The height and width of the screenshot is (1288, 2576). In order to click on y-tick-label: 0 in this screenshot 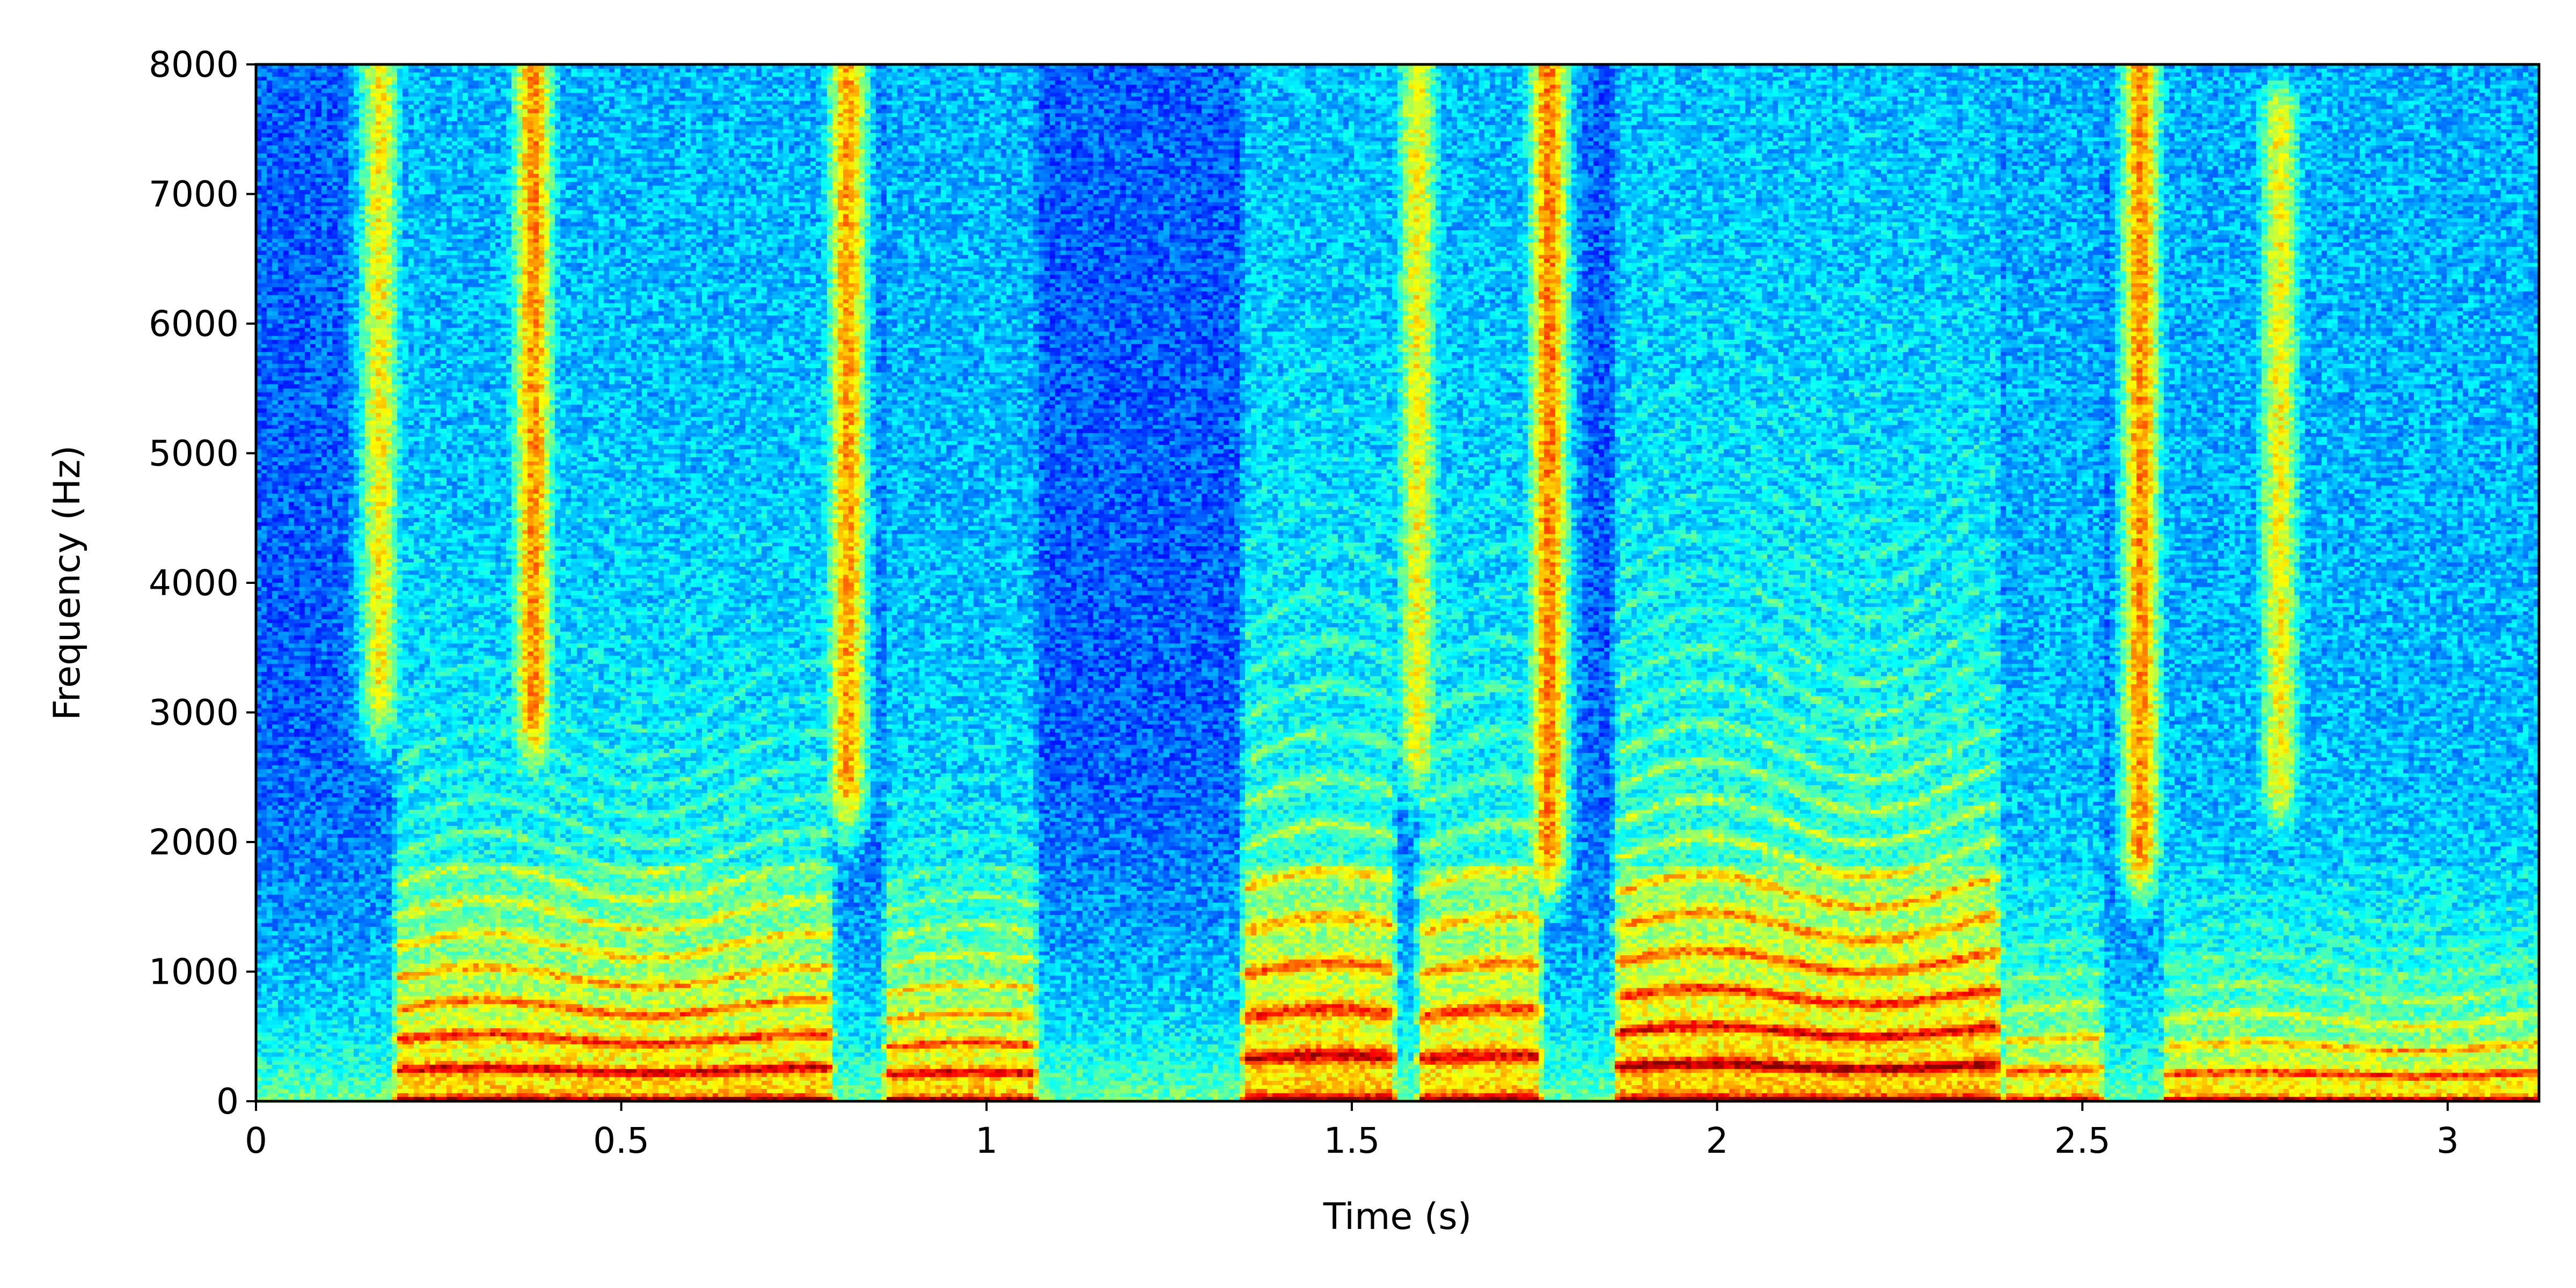, I will do `click(227, 1101)`.